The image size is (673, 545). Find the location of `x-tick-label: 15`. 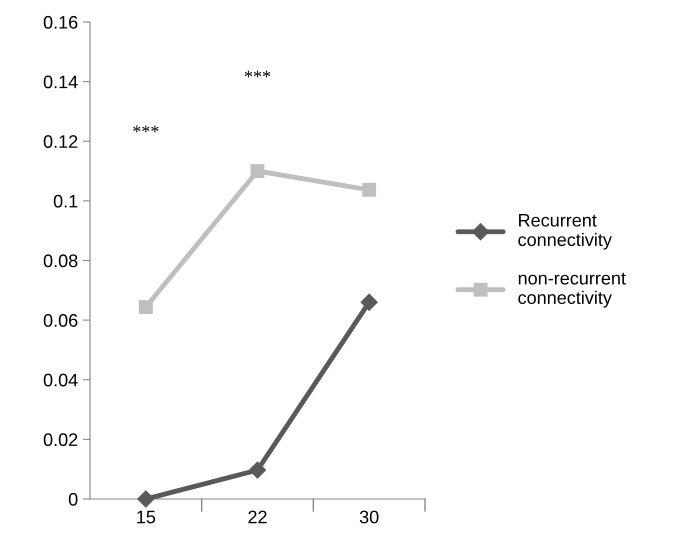

x-tick-label: 15 is located at coordinates (146, 517).